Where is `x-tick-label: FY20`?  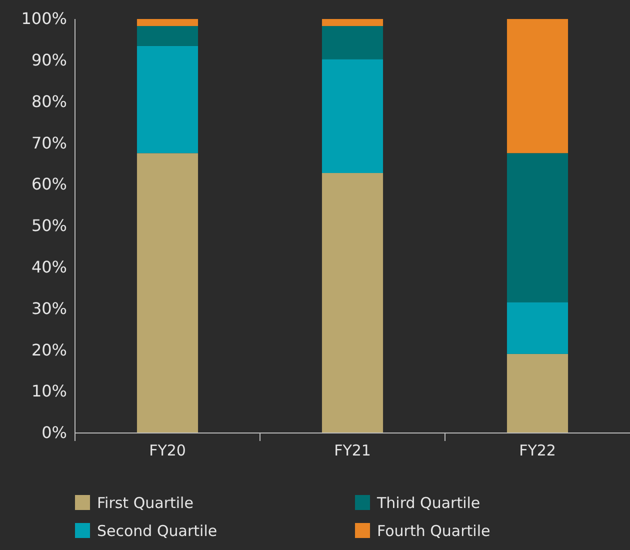 x-tick-label: FY20 is located at coordinates (167, 451).